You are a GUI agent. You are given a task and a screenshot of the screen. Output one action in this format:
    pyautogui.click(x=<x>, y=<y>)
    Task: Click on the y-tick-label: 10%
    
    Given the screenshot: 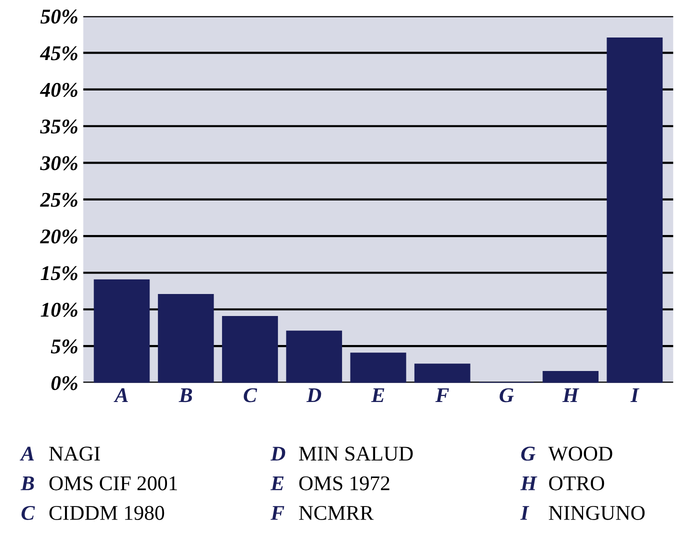 What is the action you would take?
    pyautogui.click(x=59, y=309)
    